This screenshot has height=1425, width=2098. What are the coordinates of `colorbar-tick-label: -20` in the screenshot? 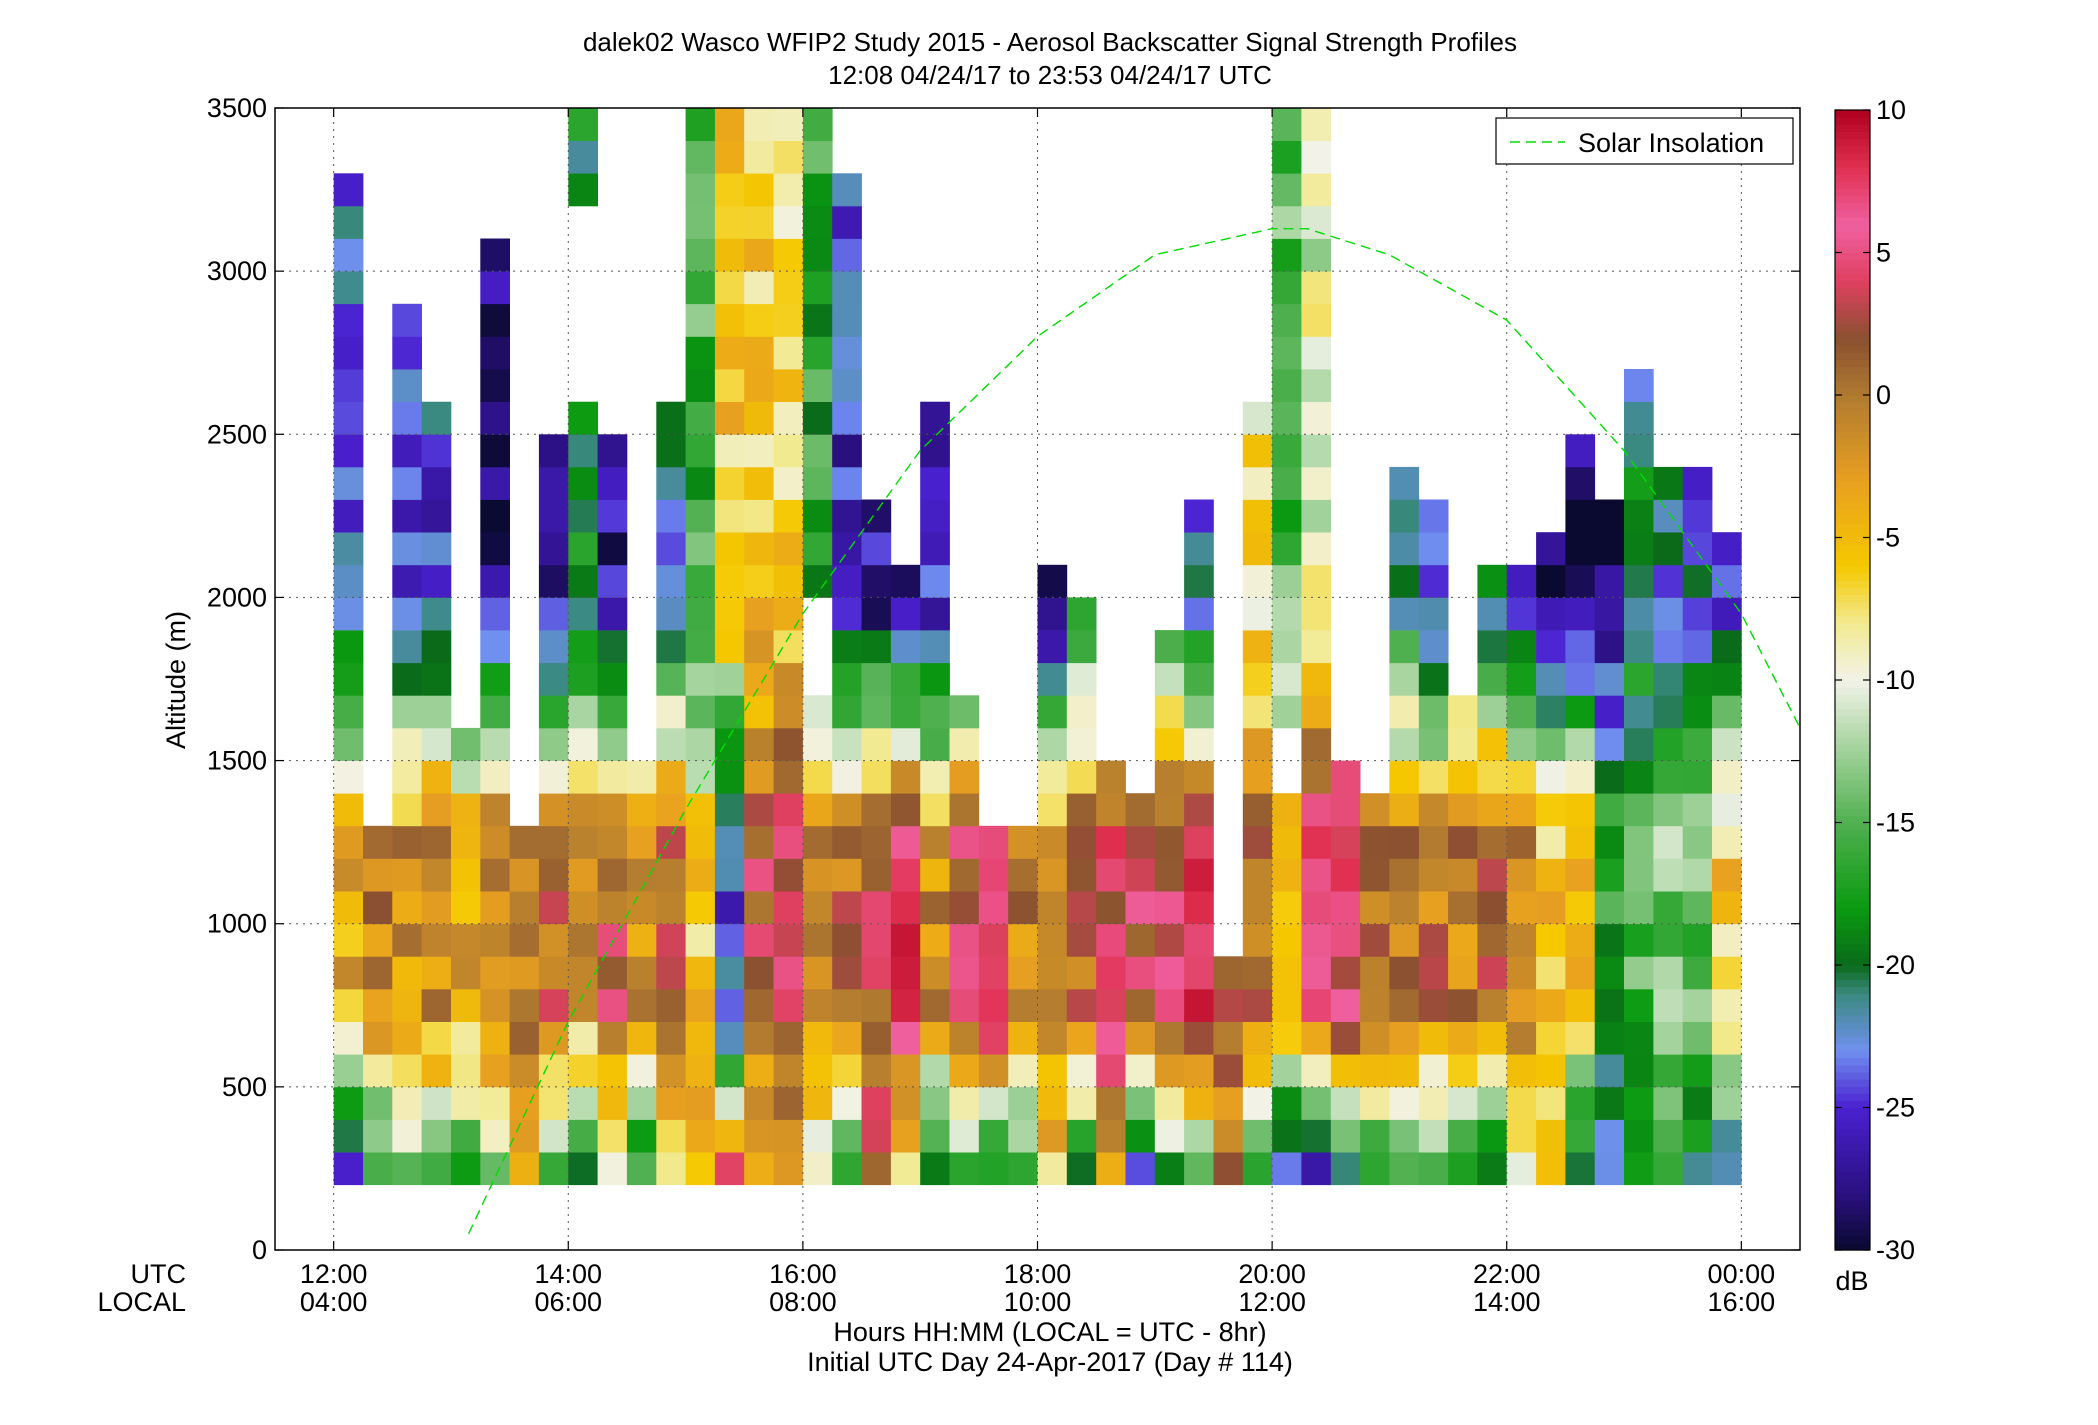 It's located at (1895, 965).